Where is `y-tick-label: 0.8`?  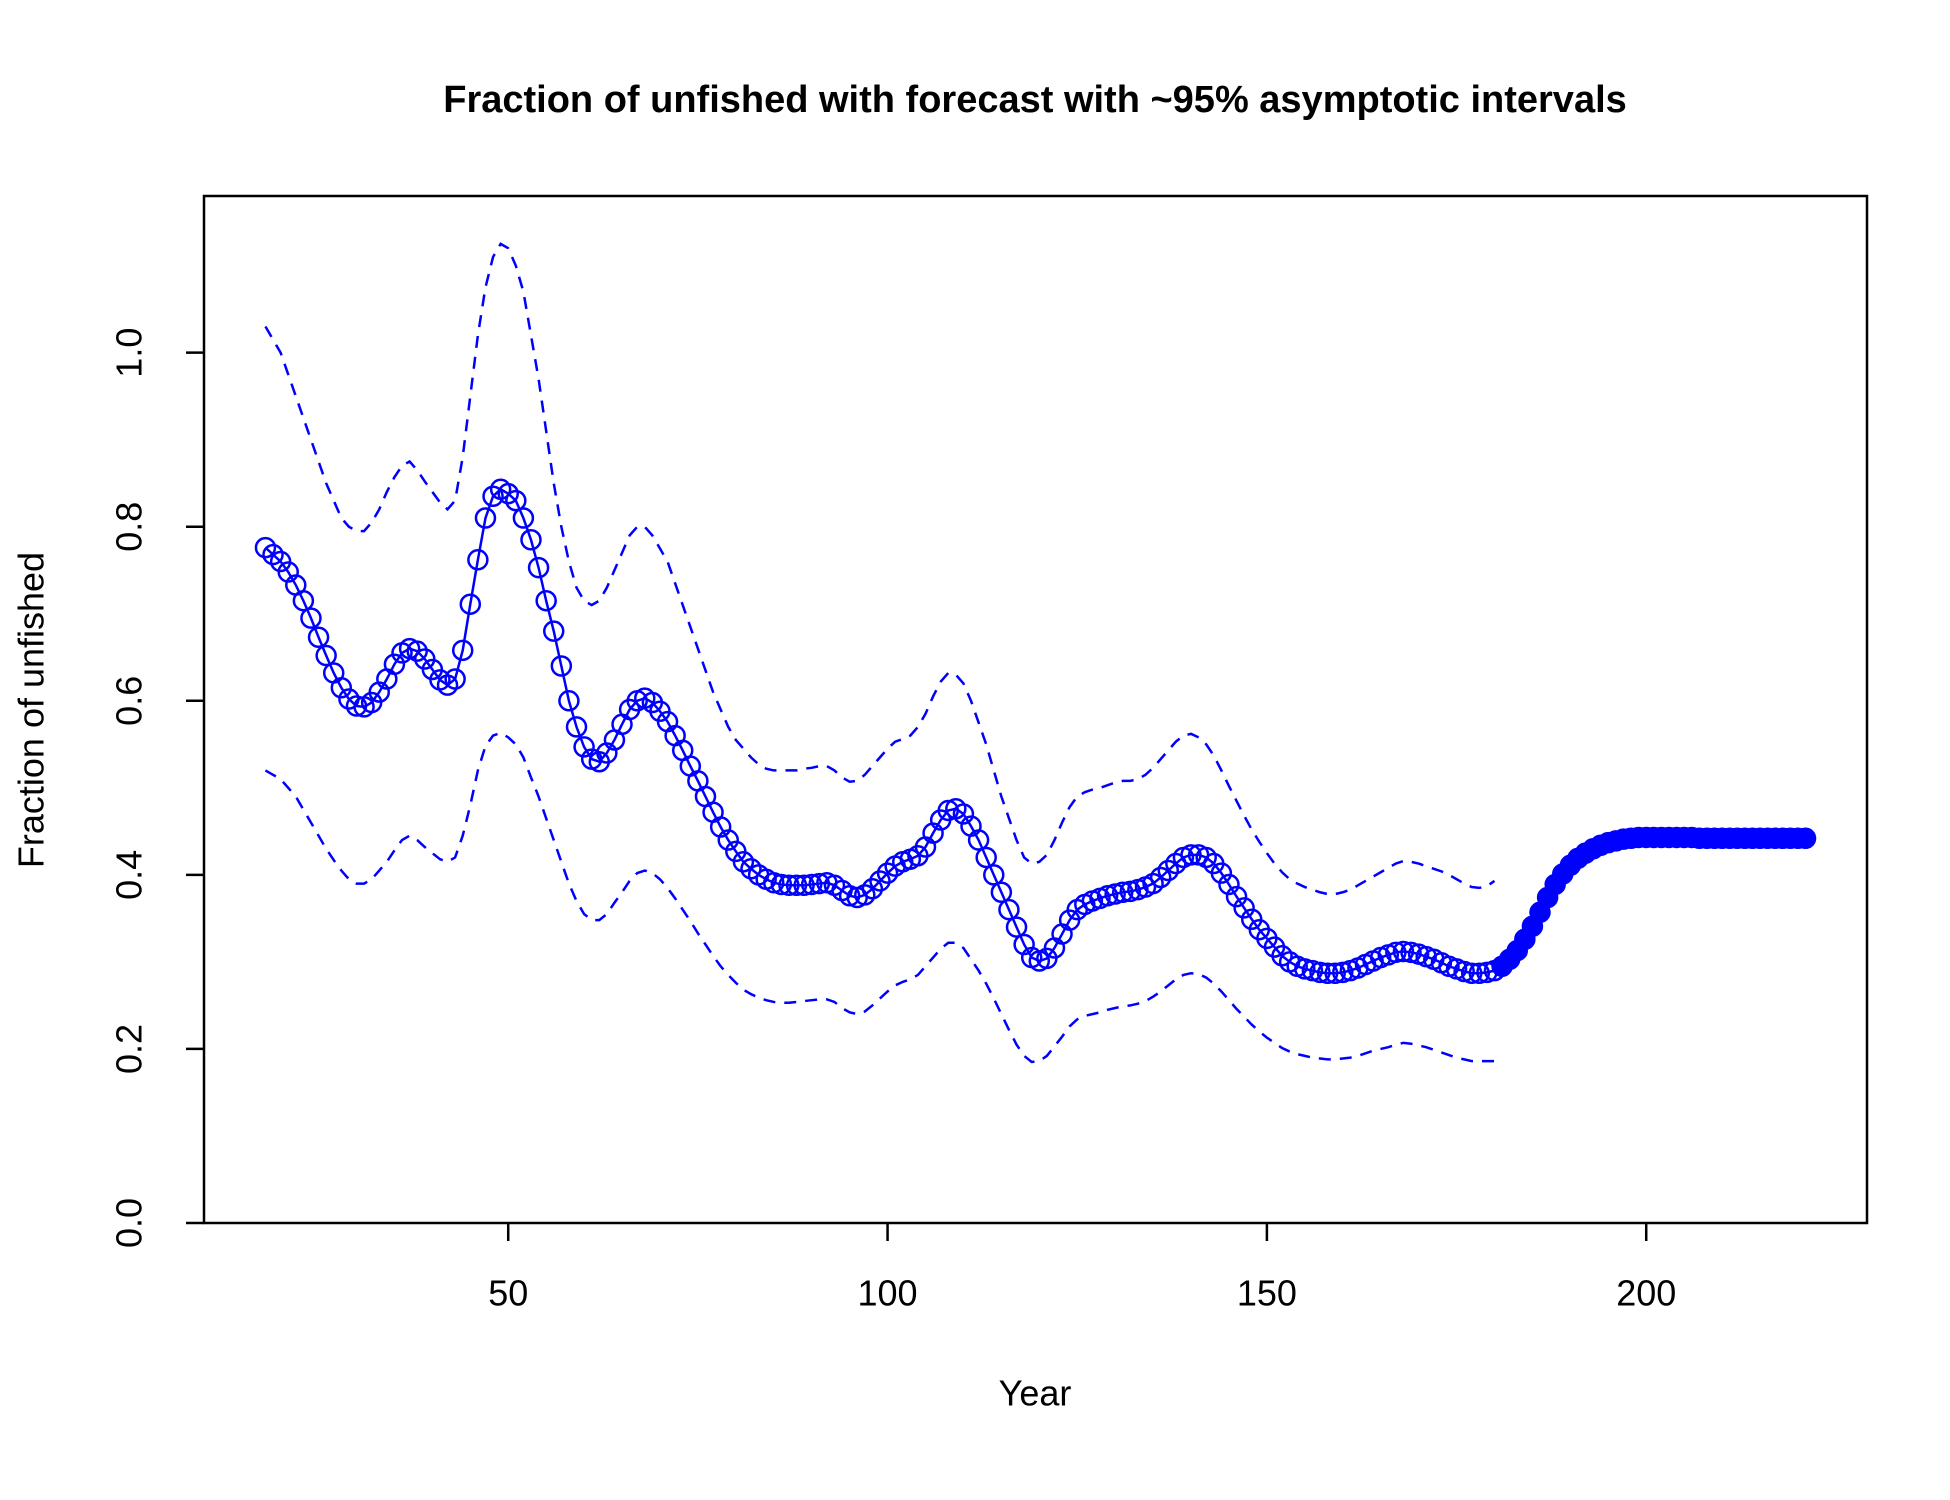
y-tick-label: 0.8 is located at coordinates (129, 527).